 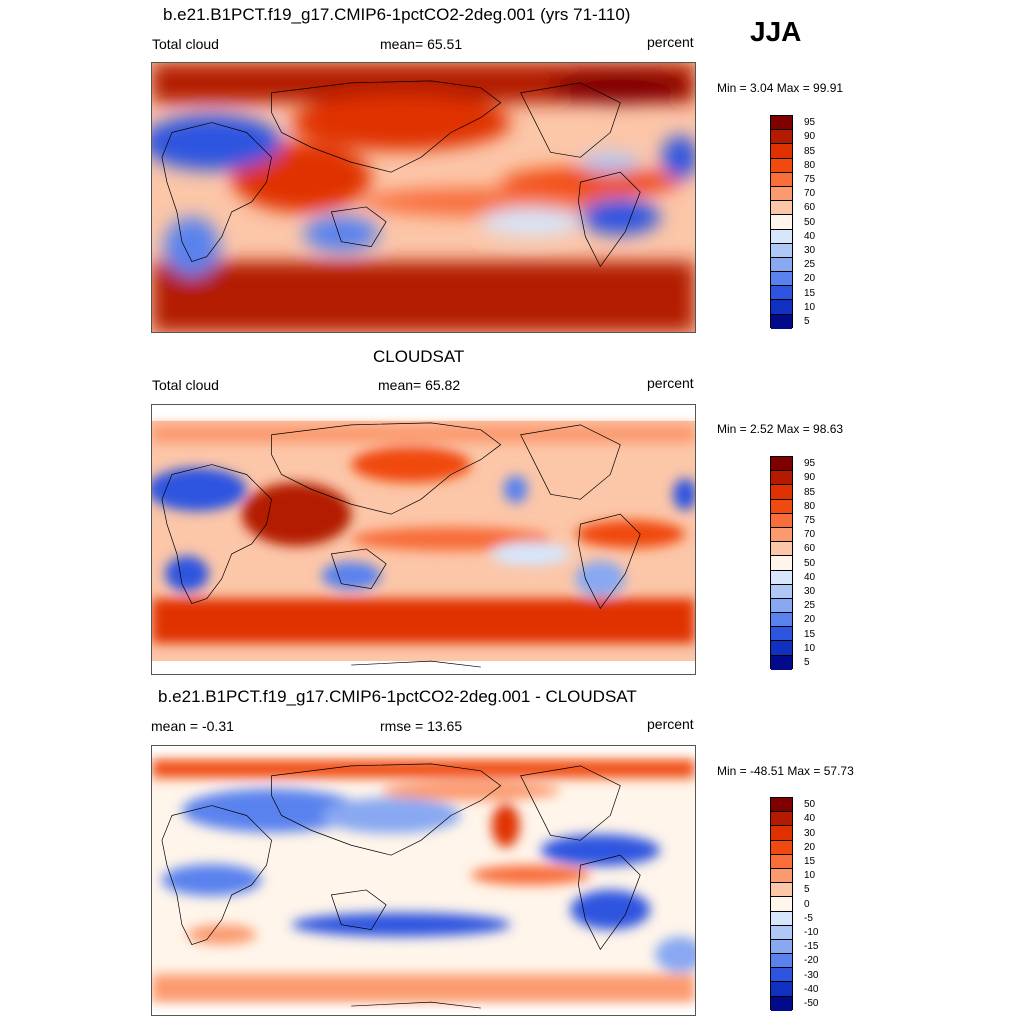 What do you see at coordinates (670, 42) in the screenshot?
I see `panel1-units-label: percent` at bounding box center [670, 42].